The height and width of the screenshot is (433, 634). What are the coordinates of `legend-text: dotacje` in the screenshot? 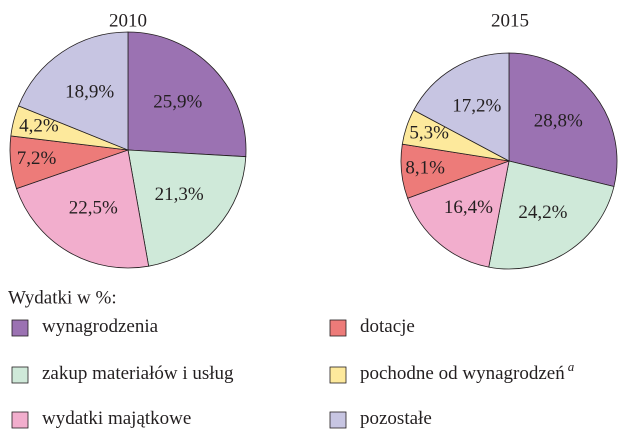 It's located at (387, 326).